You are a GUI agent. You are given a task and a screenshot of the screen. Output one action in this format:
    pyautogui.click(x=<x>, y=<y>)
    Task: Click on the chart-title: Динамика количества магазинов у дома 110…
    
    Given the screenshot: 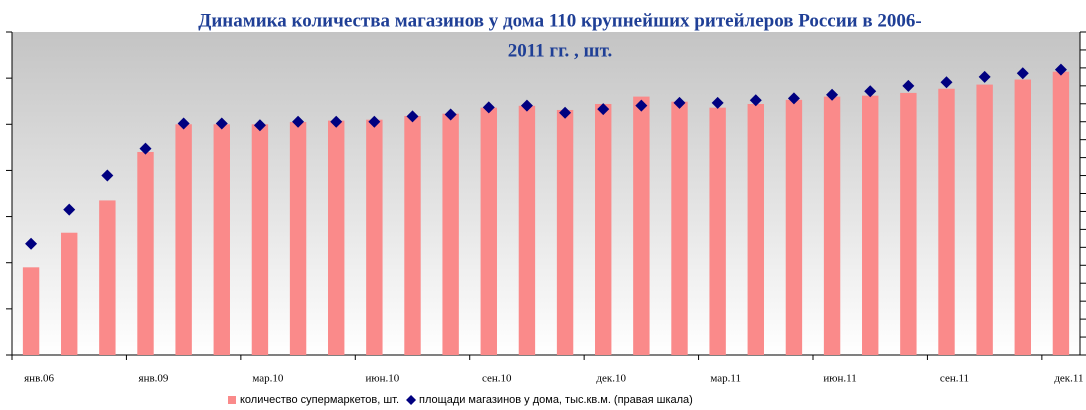 What is the action you would take?
    pyautogui.click(x=559, y=20)
    